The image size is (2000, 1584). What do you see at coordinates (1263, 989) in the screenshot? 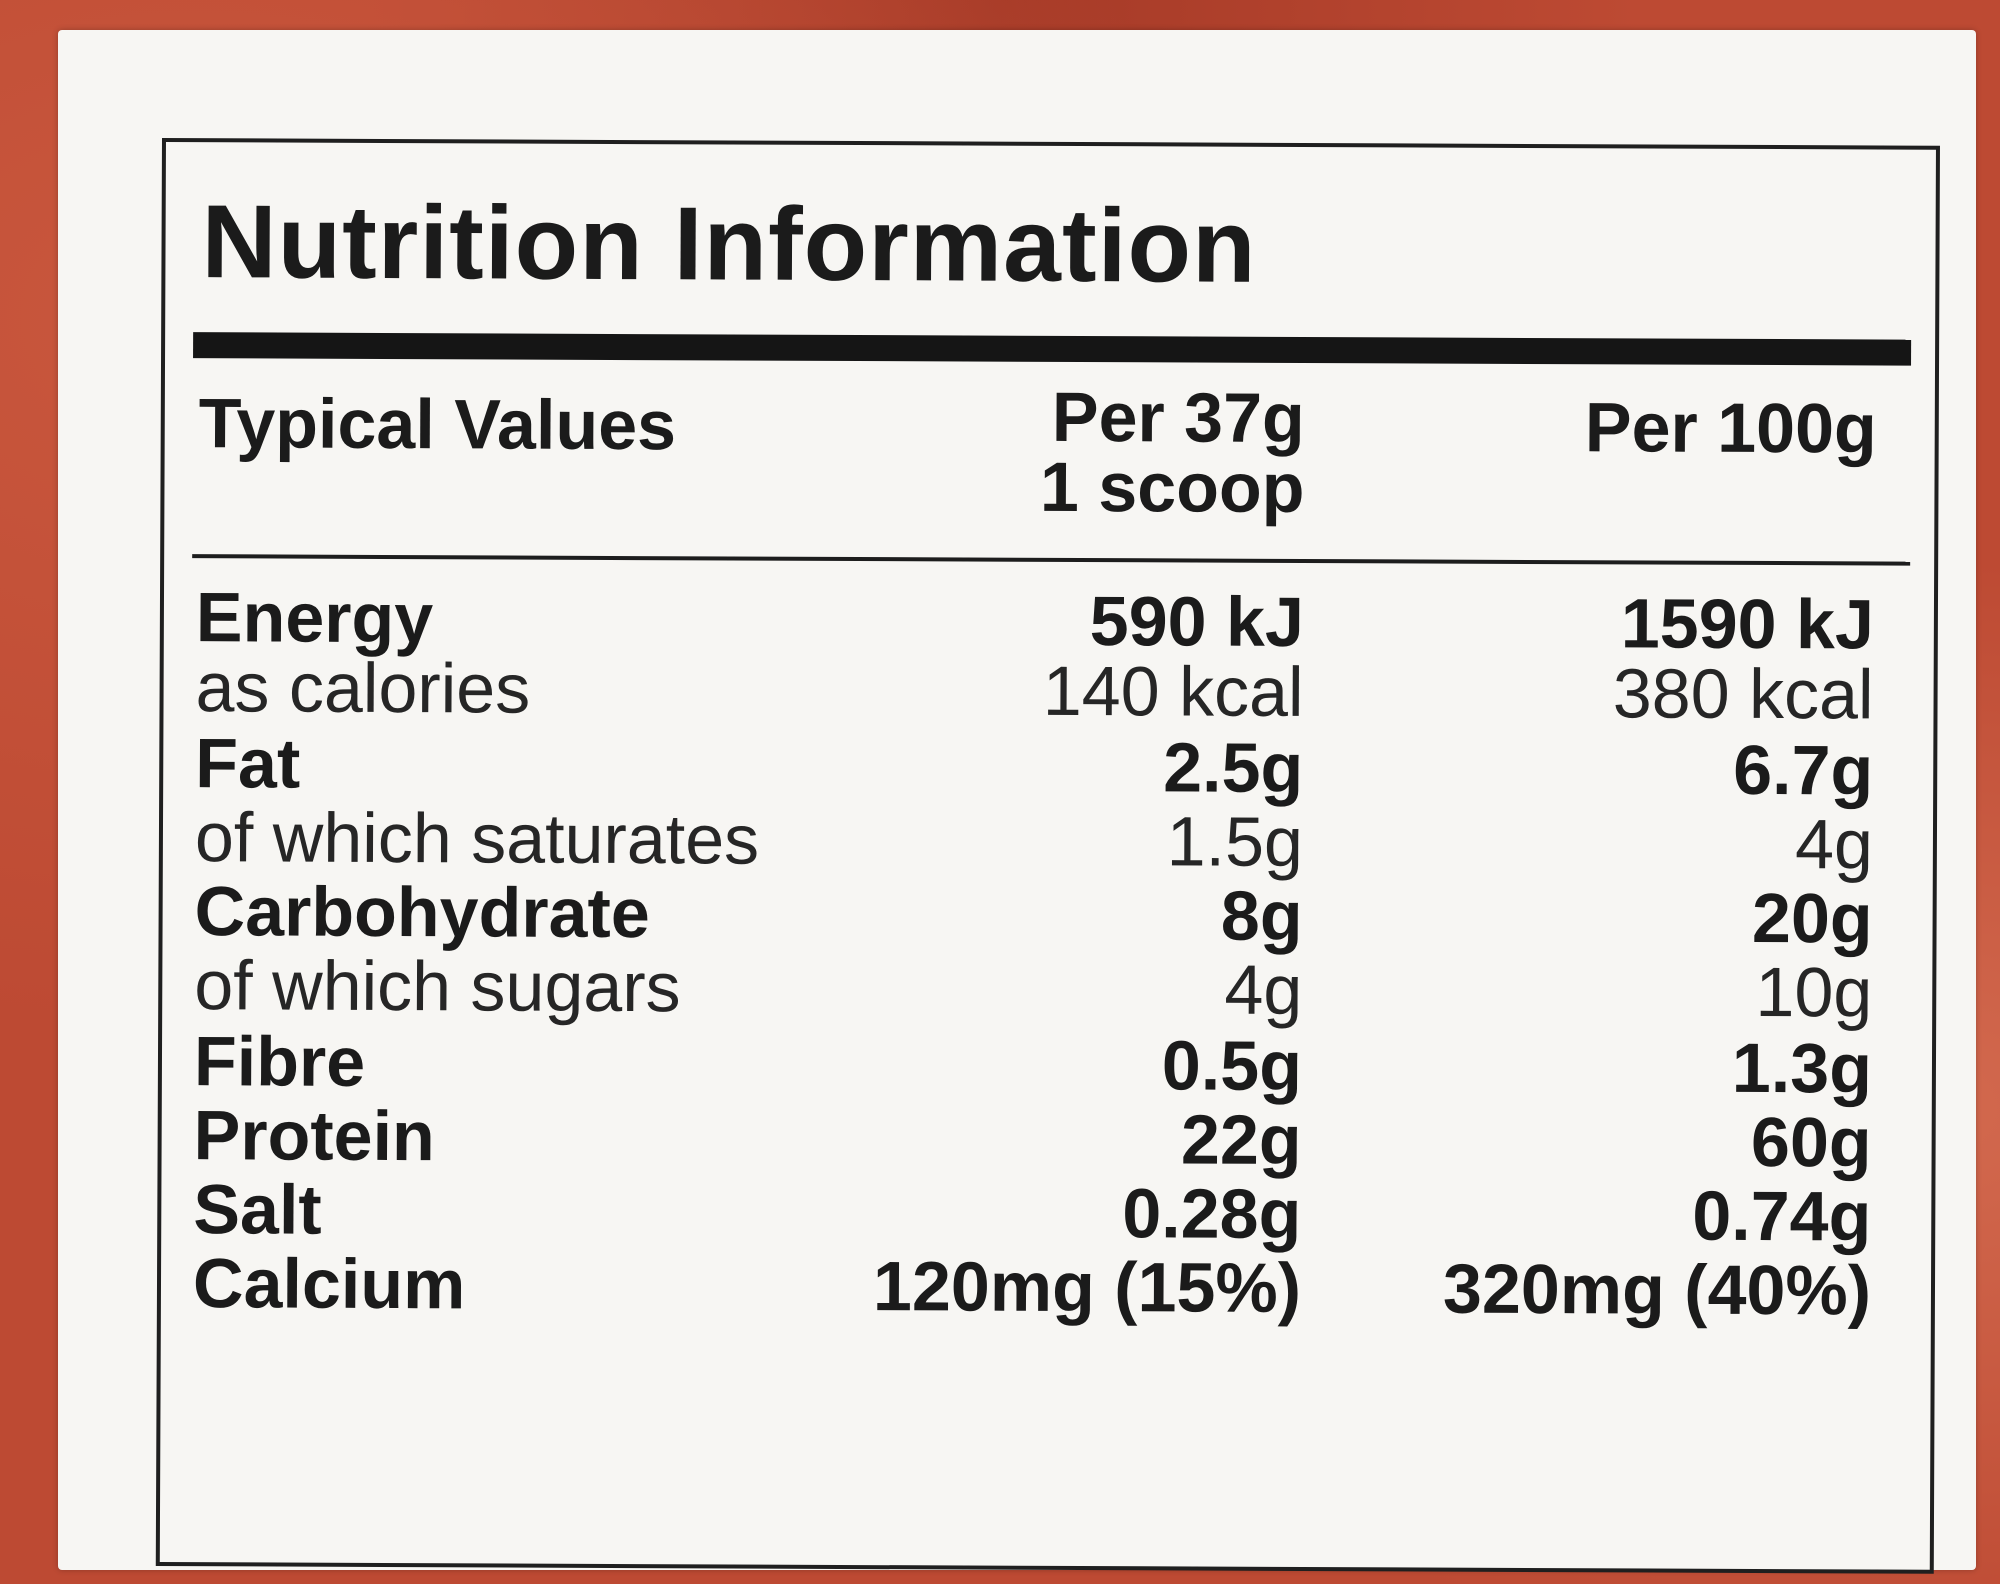
I see `value-per-serving: 4g` at bounding box center [1263, 989].